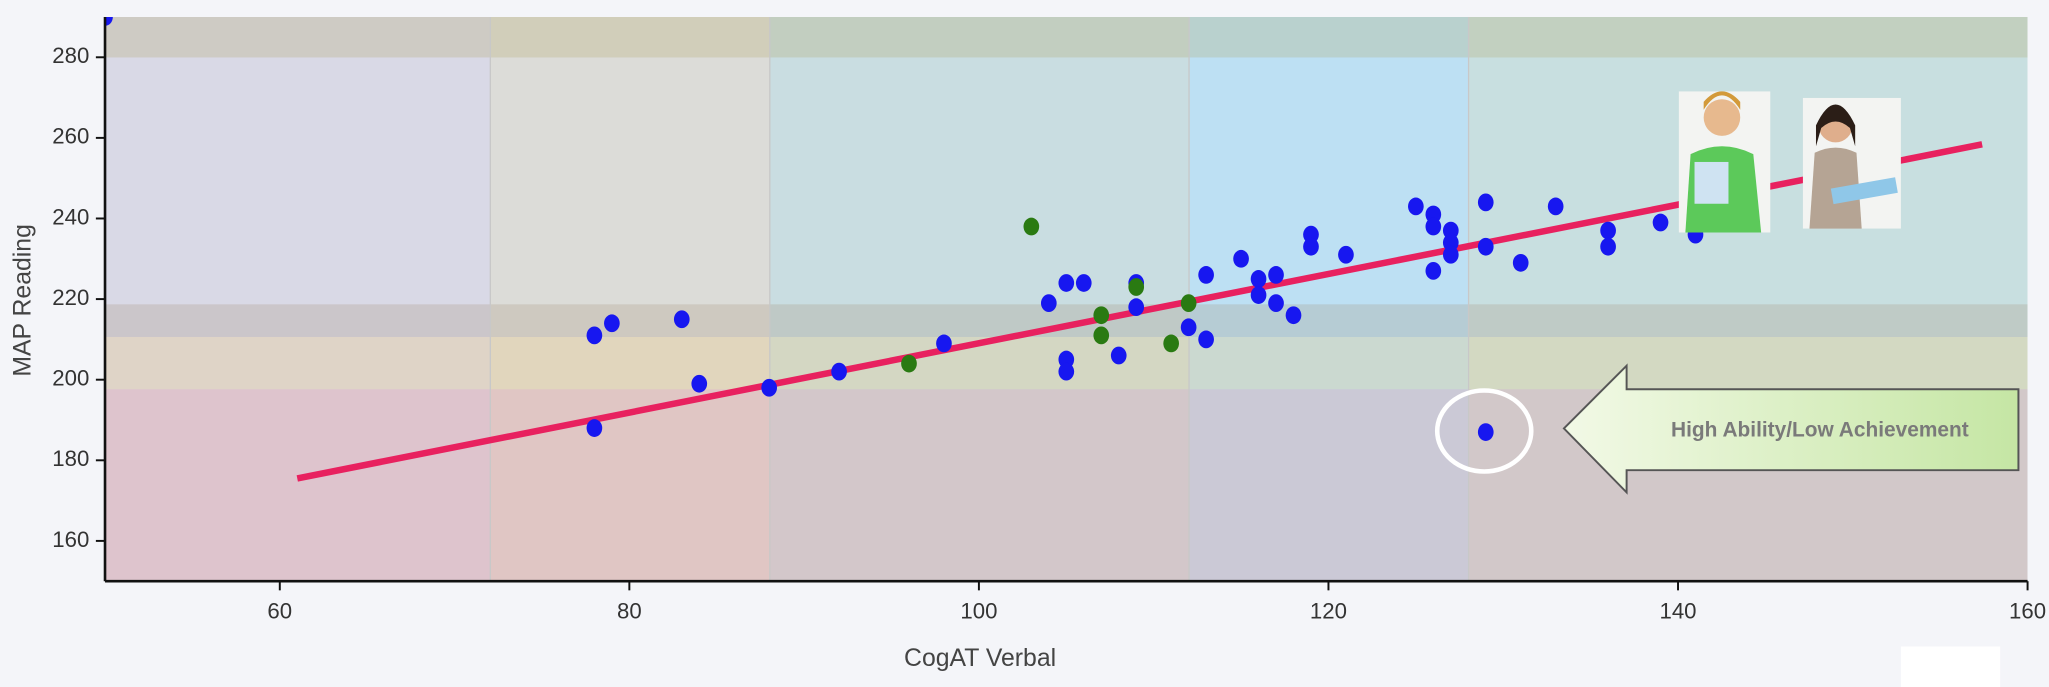 The image size is (2049, 687). I want to click on blank-box, so click(1950, 666).